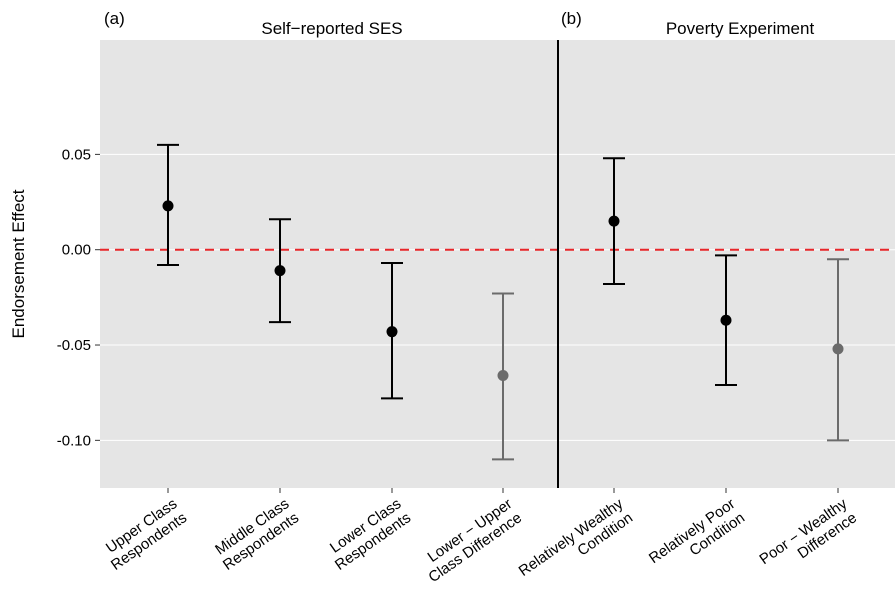  Describe the element at coordinates (740, 28) in the screenshot. I see `panel-title: Poverty Experiment` at that location.